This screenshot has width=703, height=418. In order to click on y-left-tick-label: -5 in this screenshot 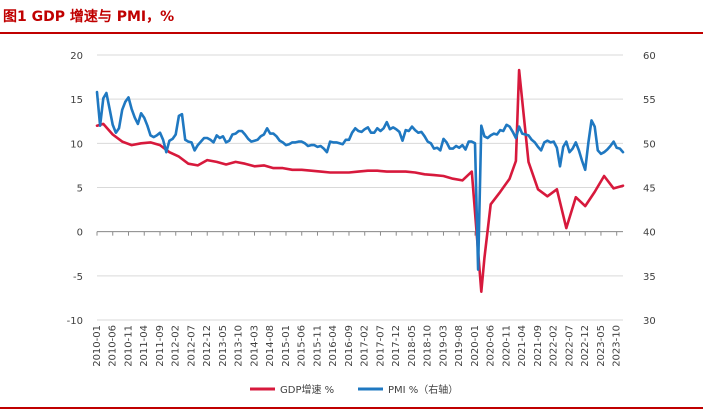, I will do `click(78, 277)`.